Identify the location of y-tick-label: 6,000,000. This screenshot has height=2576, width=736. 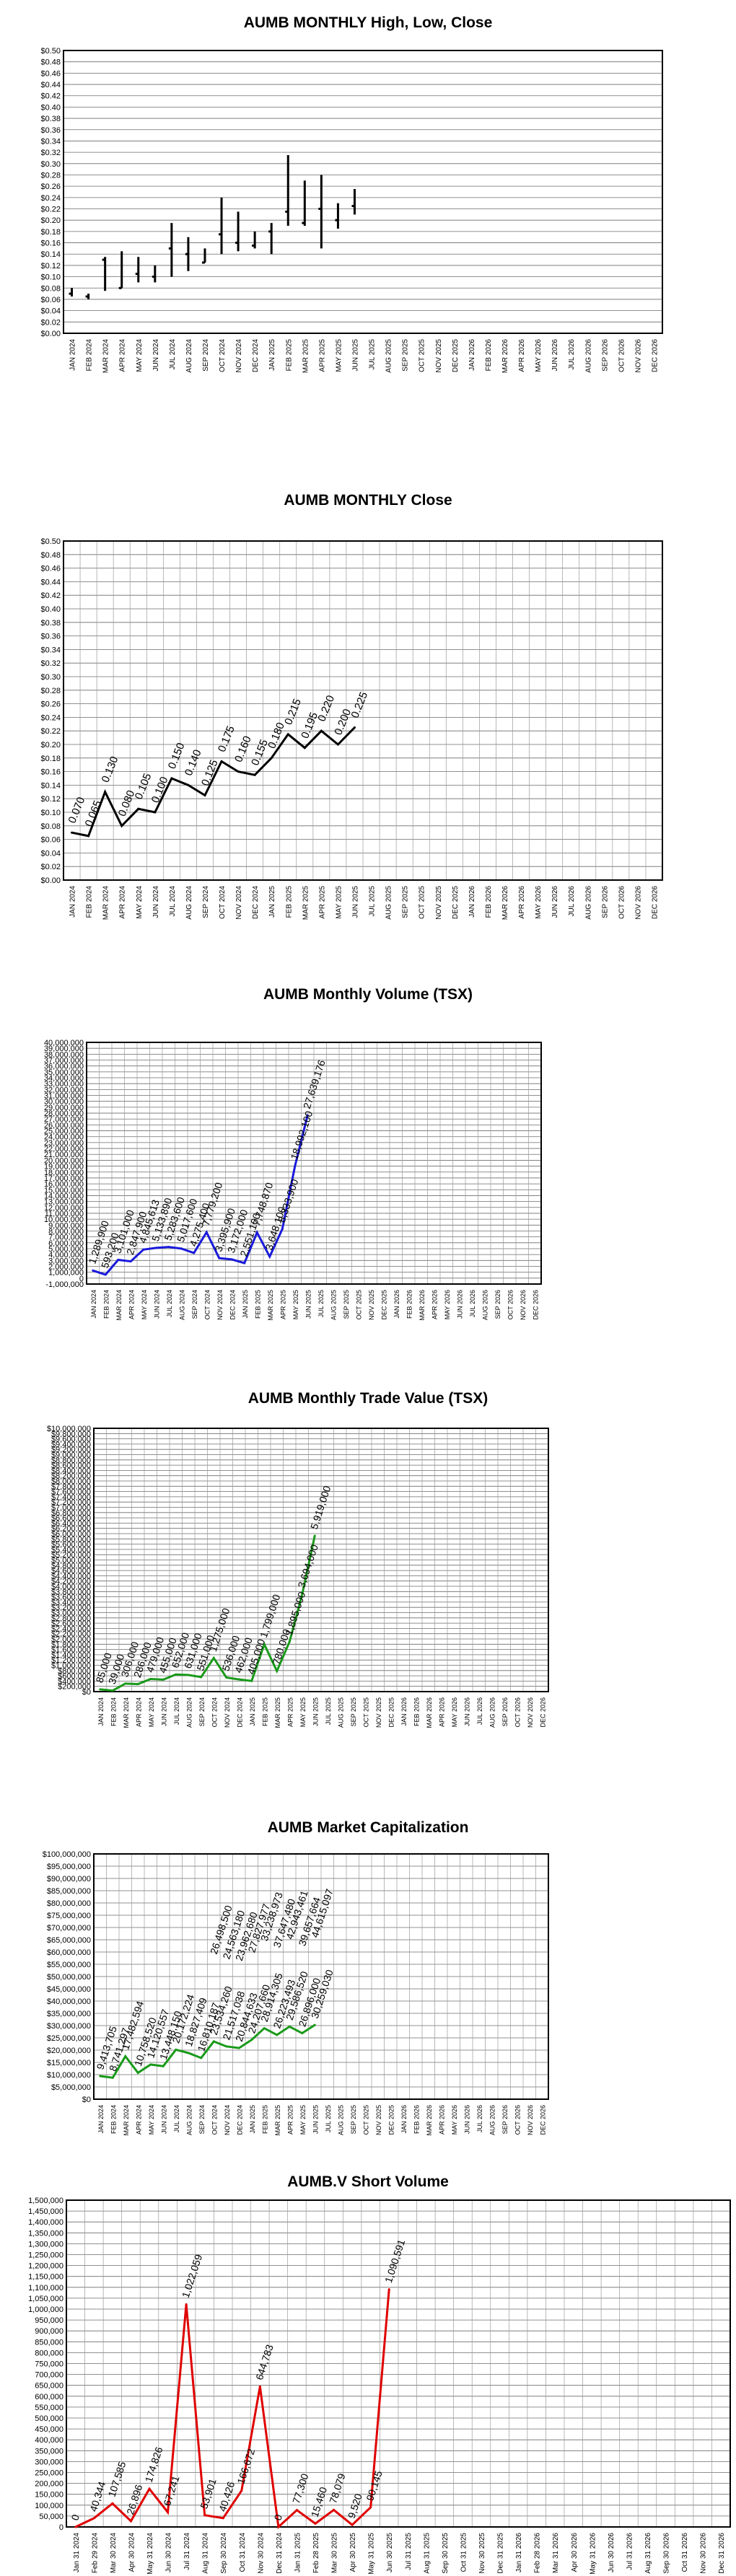
(66, 1243).